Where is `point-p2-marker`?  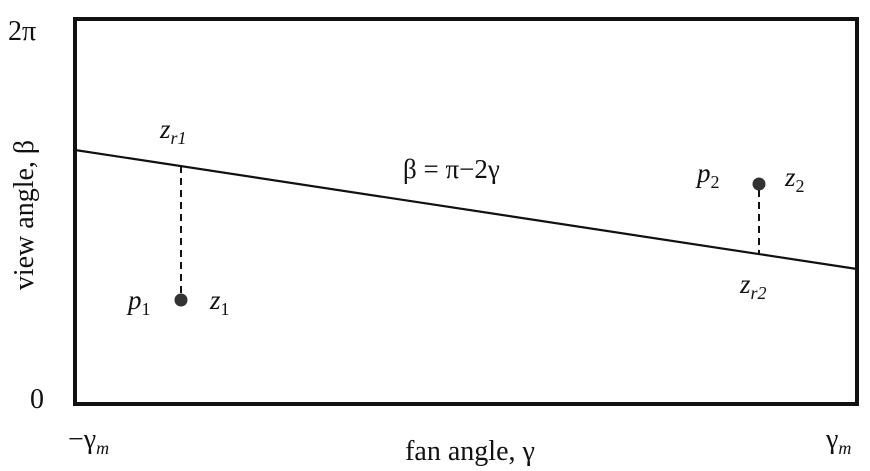
point-p2-marker is located at coordinates (759, 184).